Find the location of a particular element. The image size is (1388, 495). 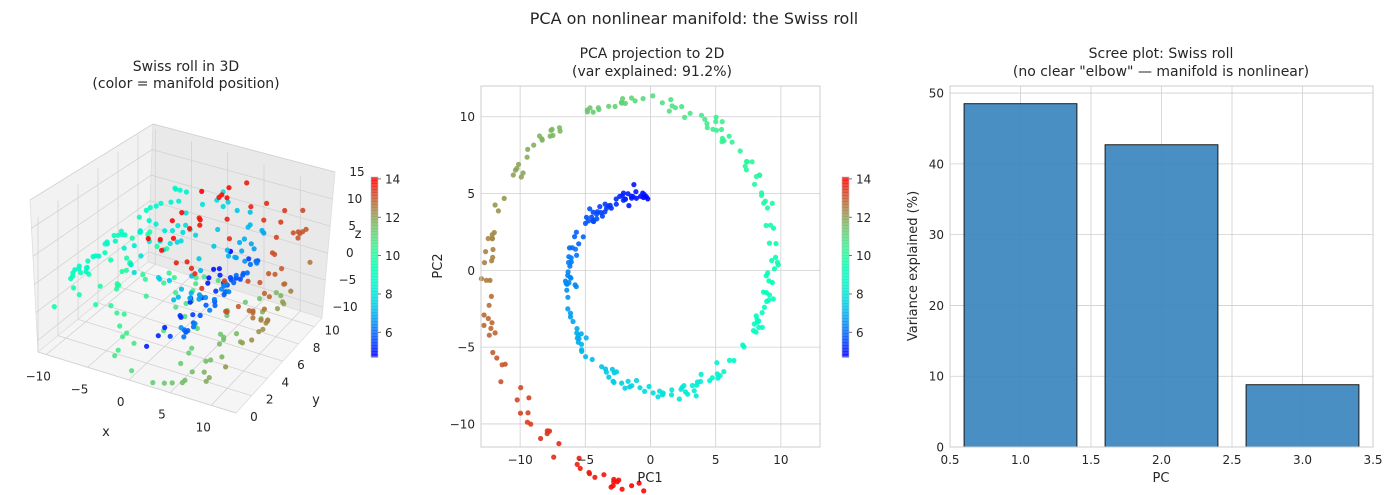

p2-cbar-ticklabel: 10 is located at coordinates (863, 256).